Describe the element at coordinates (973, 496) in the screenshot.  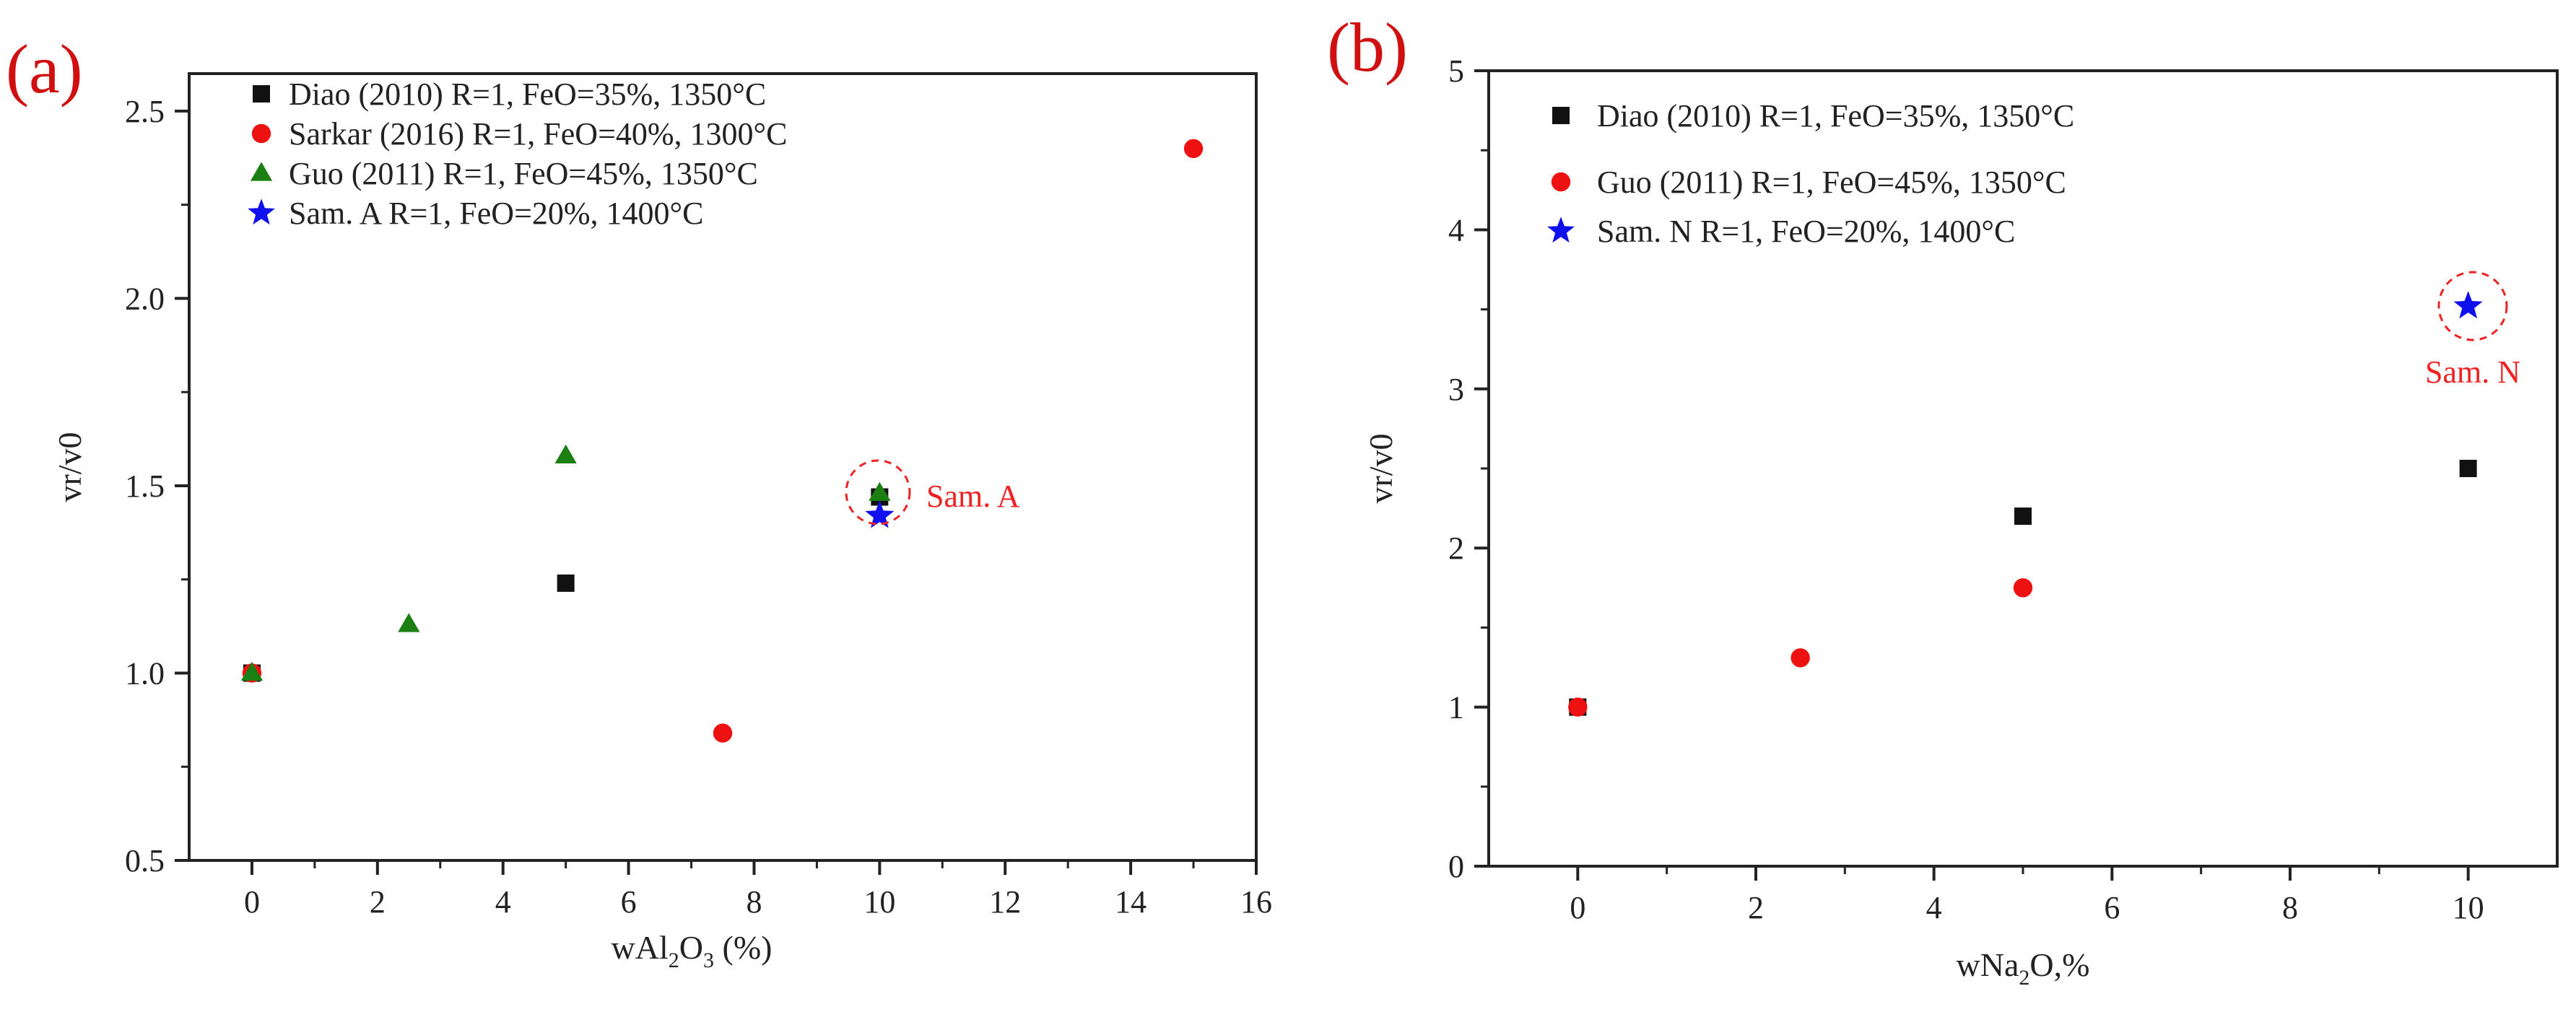
I see `panel-a-annotation: Sam. A` at that location.